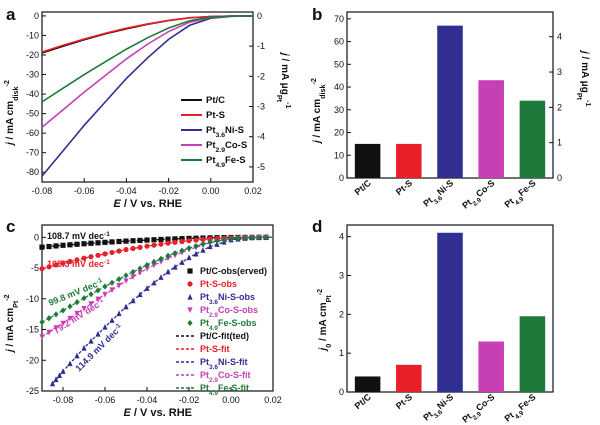 The height and width of the screenshot is (425, 600). What do you see at coordinates (521, 195) in the screenshot?
I see `category-label-b-4: Pt4.9Fe-S` at bounding box center [521, 195].